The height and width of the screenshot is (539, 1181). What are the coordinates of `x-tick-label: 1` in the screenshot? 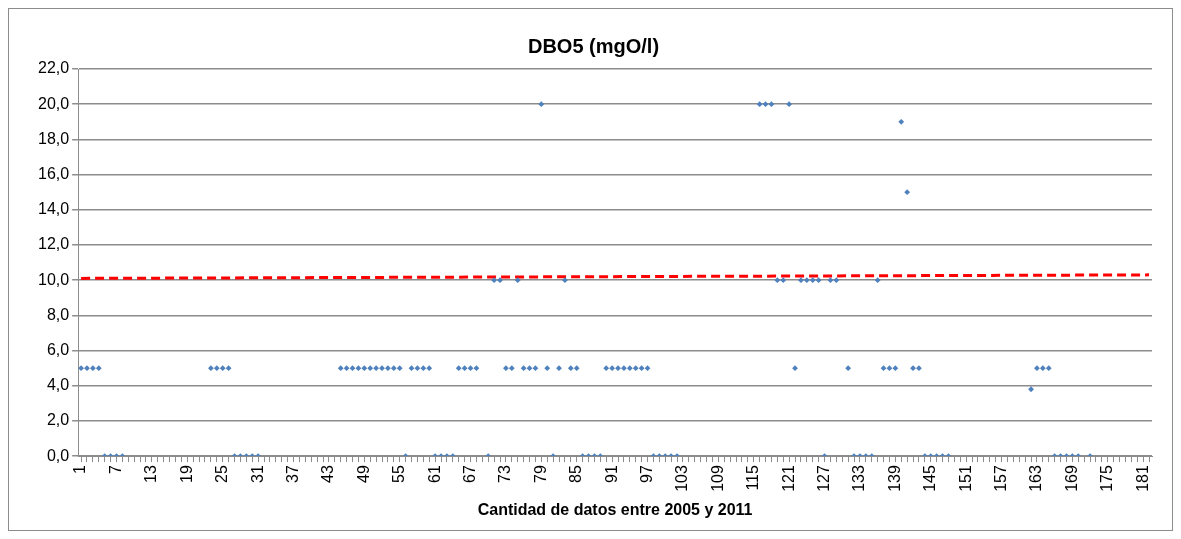 It's located at (80, 470).